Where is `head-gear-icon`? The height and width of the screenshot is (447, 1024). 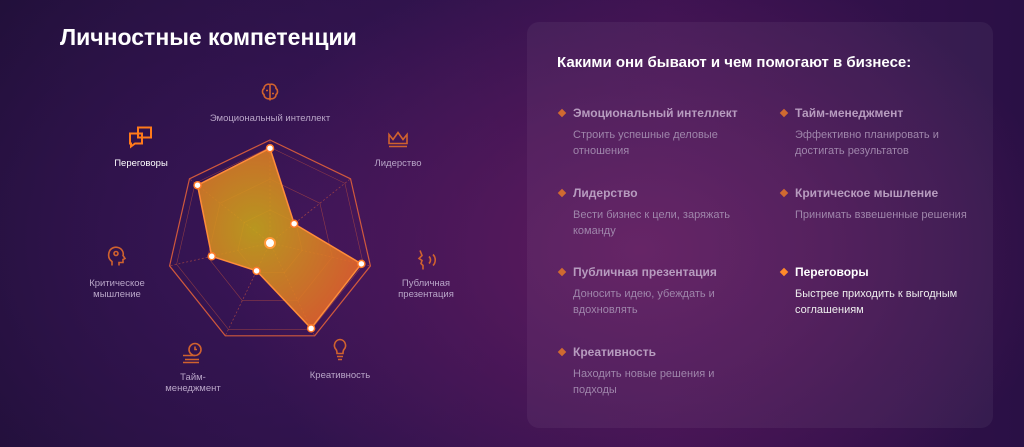 head-gear-icon is located at coordinates (117, 258).